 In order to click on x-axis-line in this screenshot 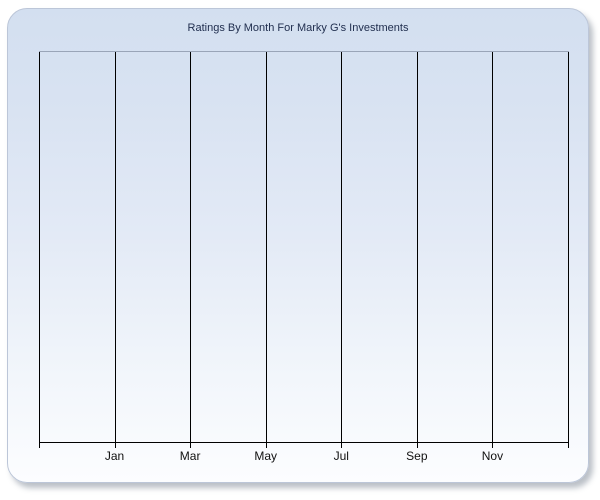, I will do `click(304, 442)`.